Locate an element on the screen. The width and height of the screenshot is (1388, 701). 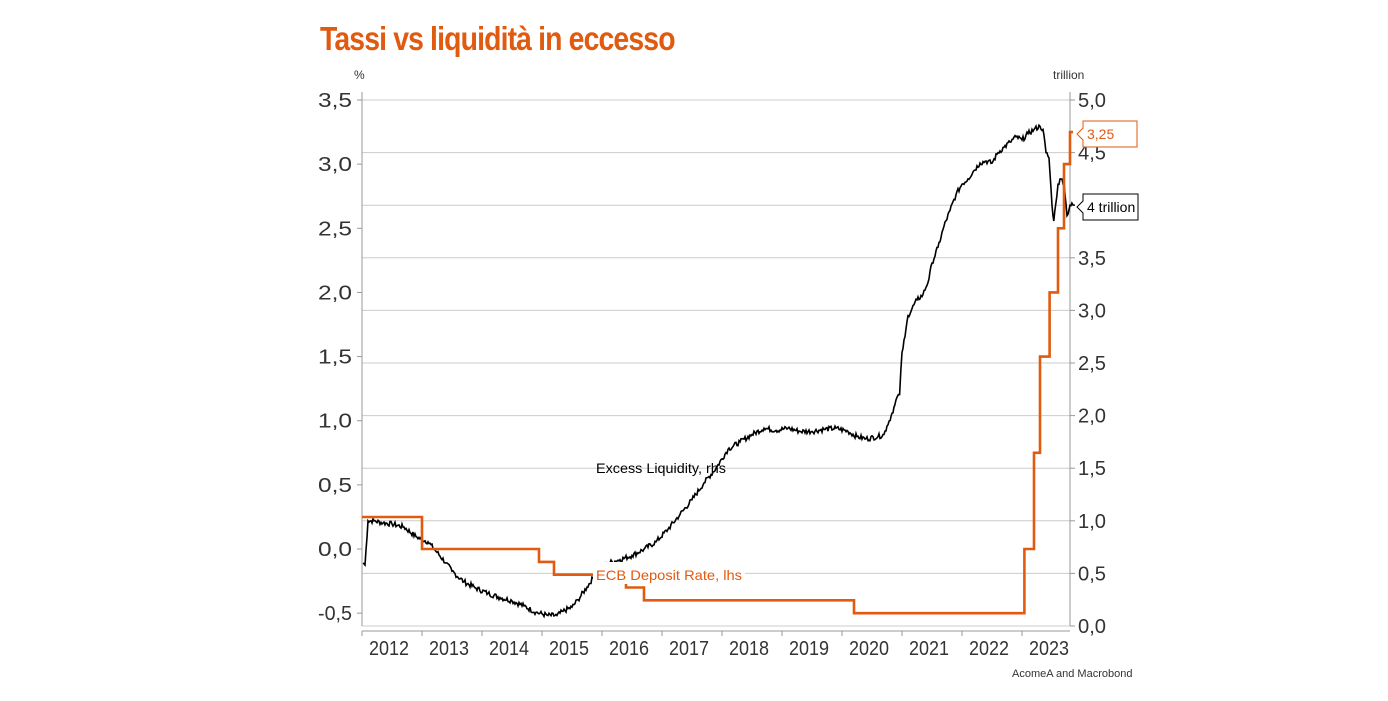
right-tick-label: 1,5 is located at coordinates (1092, 469).